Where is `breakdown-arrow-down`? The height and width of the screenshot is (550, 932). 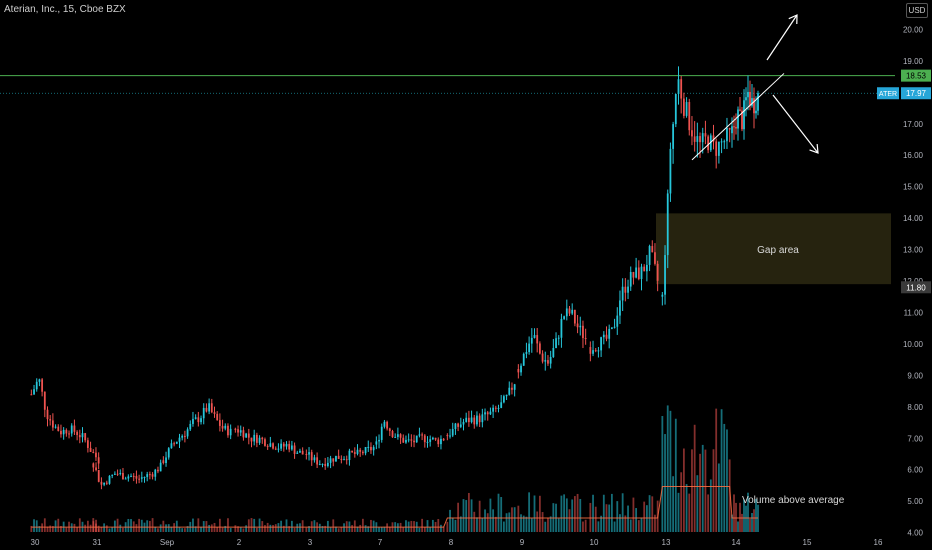
breakdown-arrow-down is located at coordinates (795, 124).